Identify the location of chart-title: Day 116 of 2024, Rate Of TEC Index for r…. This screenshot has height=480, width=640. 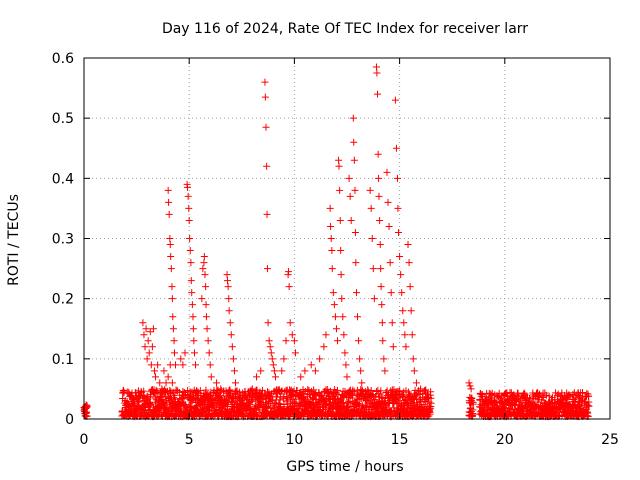
(345, 29).